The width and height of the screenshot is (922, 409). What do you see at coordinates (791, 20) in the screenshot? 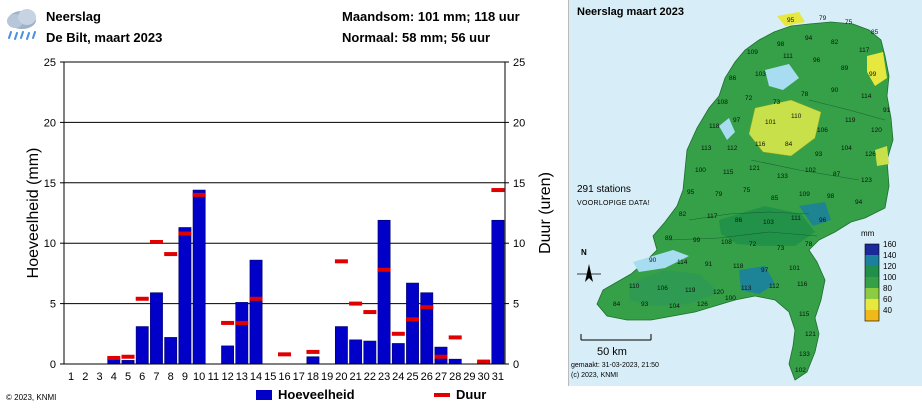
I see `station-value: 95` at bounding box center [791, 20].